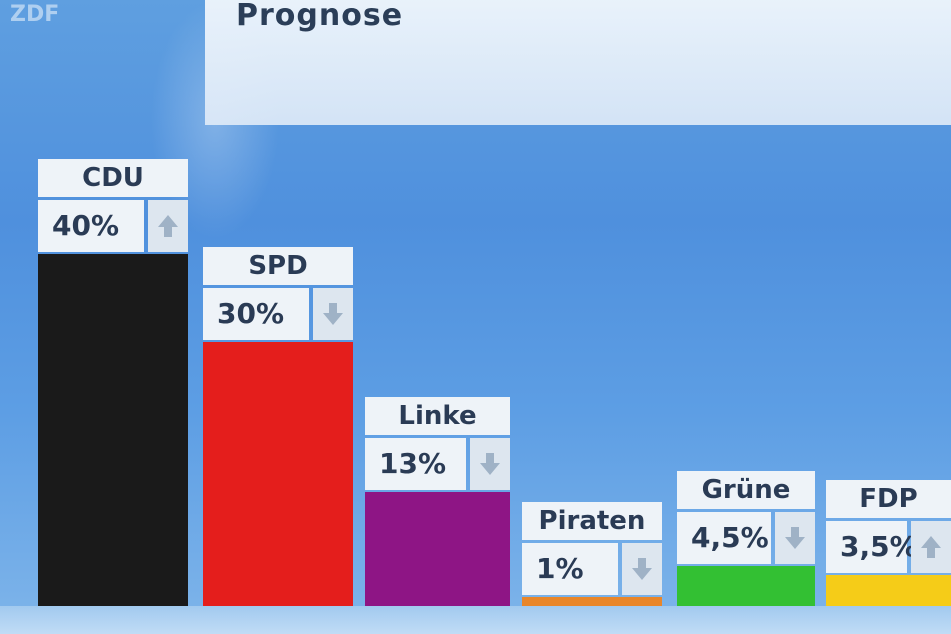 This screenshot has height=634, width=951. What do you see at coordinates (724, 538) in the screenshot?
I see `value-label: 4,5%` at bounding box center [724, 538].